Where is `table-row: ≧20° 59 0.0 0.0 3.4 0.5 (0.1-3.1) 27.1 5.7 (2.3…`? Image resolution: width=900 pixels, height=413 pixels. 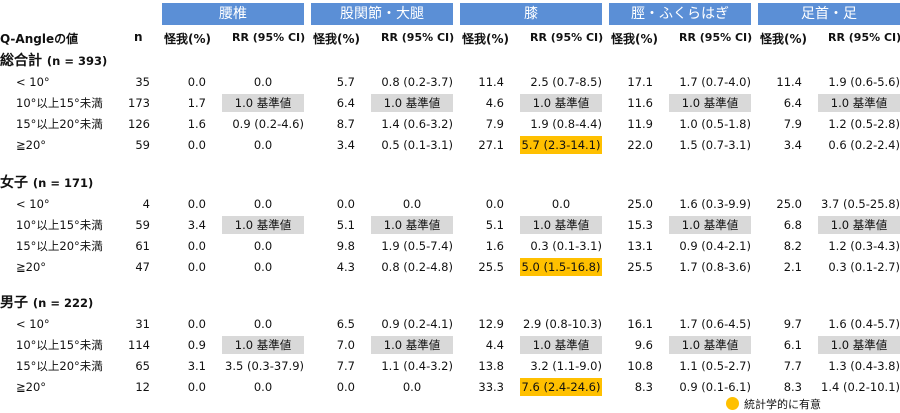
table-row: ≧20° 59 0.0 0.0 3.4 0.5 (0.1-3.1) 27.1 5.7 (2.3… is located at coordinates (450, 145).